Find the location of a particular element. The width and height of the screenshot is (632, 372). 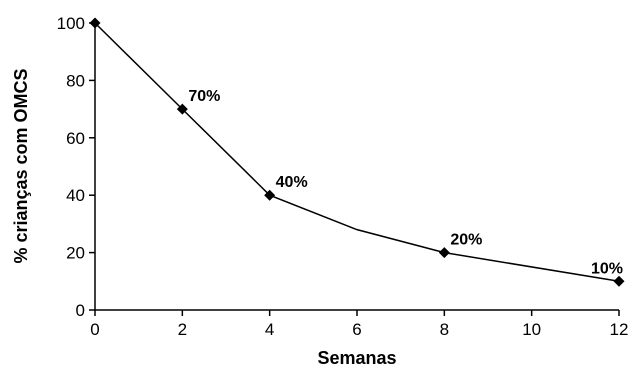

x-axis-ticks: 0 2 4 6 8 10 12 is located at coordinates (359, 324).